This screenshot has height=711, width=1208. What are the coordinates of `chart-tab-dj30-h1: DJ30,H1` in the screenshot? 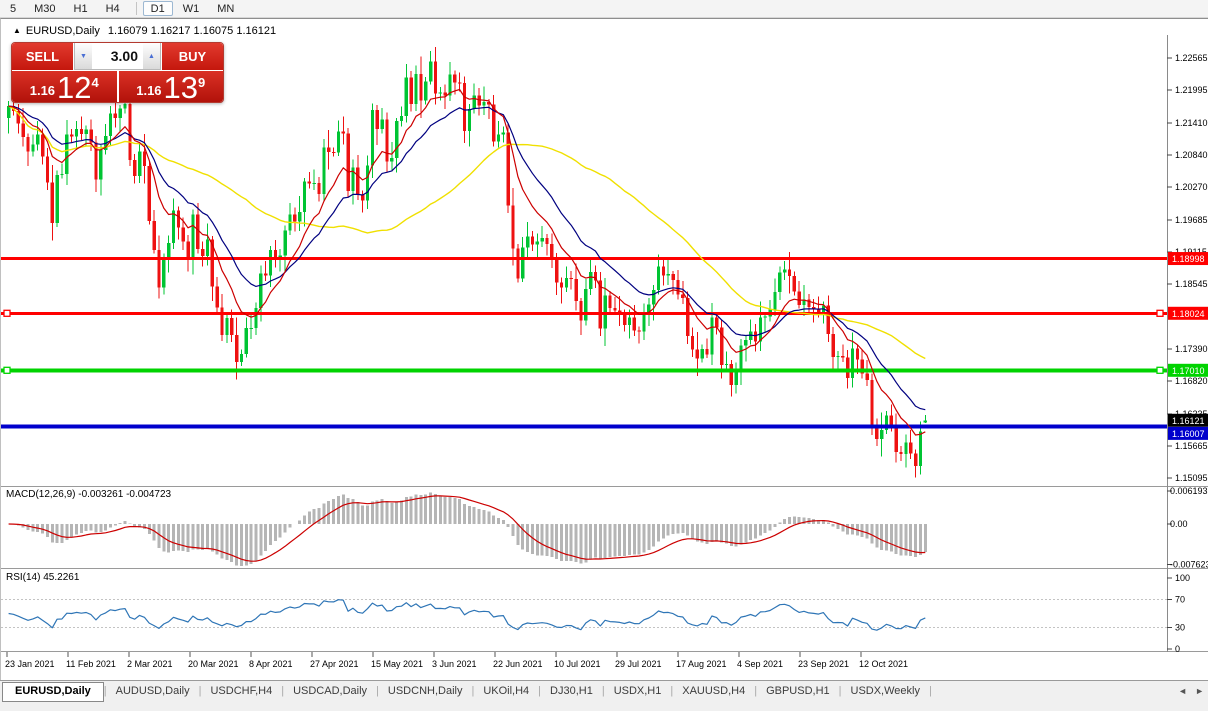 It's located at (571, 691).